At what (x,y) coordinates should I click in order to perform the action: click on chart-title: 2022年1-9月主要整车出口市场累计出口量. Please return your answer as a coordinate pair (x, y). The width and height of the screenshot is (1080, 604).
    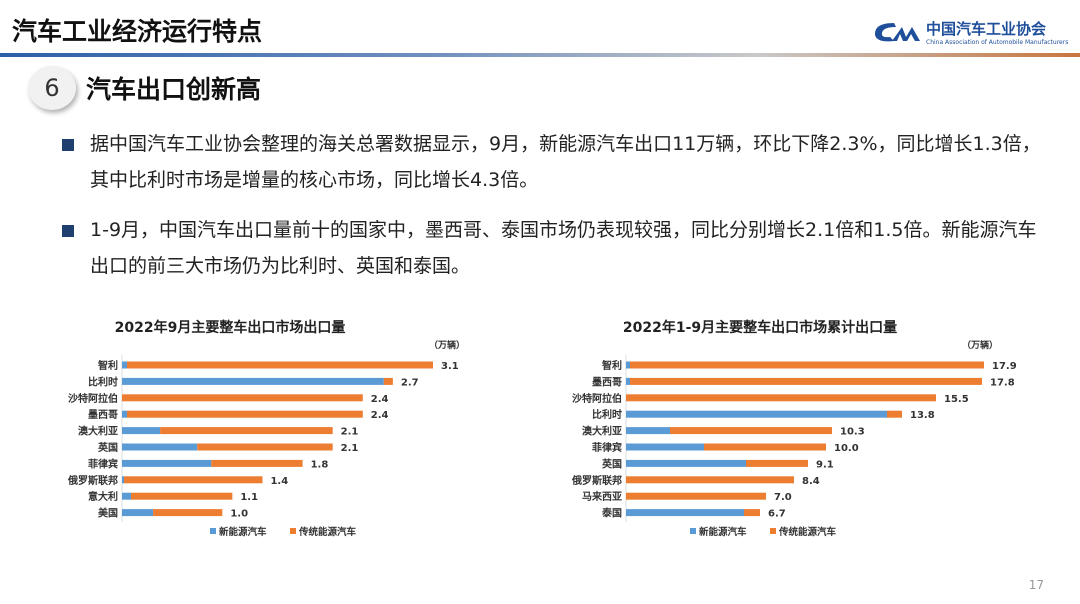
    Looking at the image, I should click on (760, 327).